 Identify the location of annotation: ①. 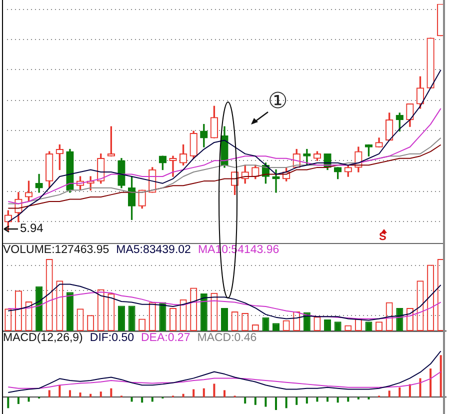
(278, 101).